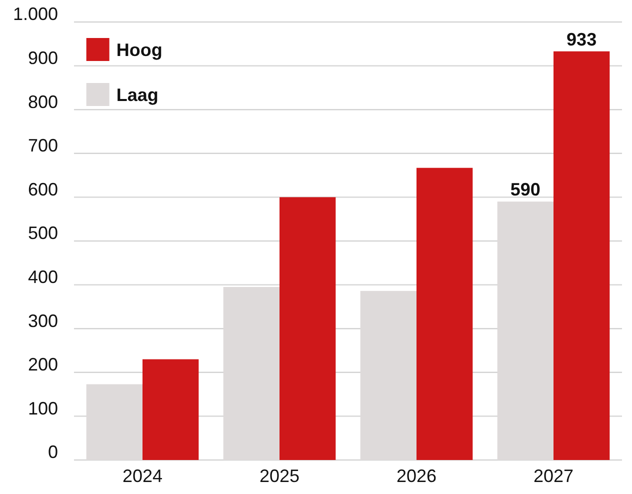  I want to click on legend-label: Laag, so click(137, 95).